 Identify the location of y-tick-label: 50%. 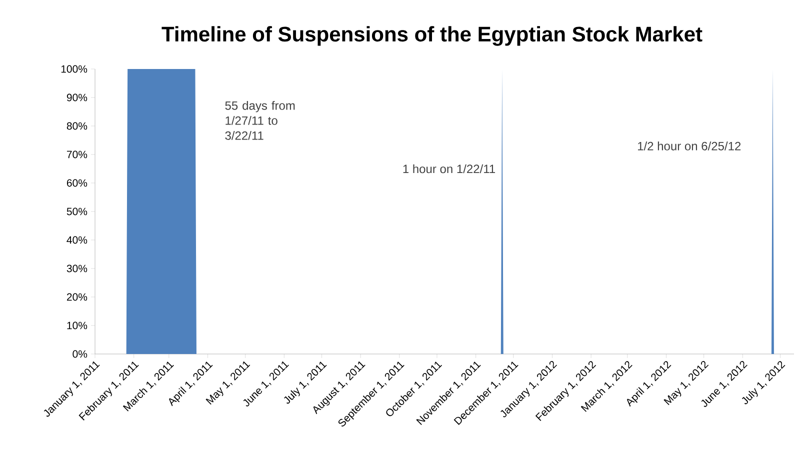
(77, 212).